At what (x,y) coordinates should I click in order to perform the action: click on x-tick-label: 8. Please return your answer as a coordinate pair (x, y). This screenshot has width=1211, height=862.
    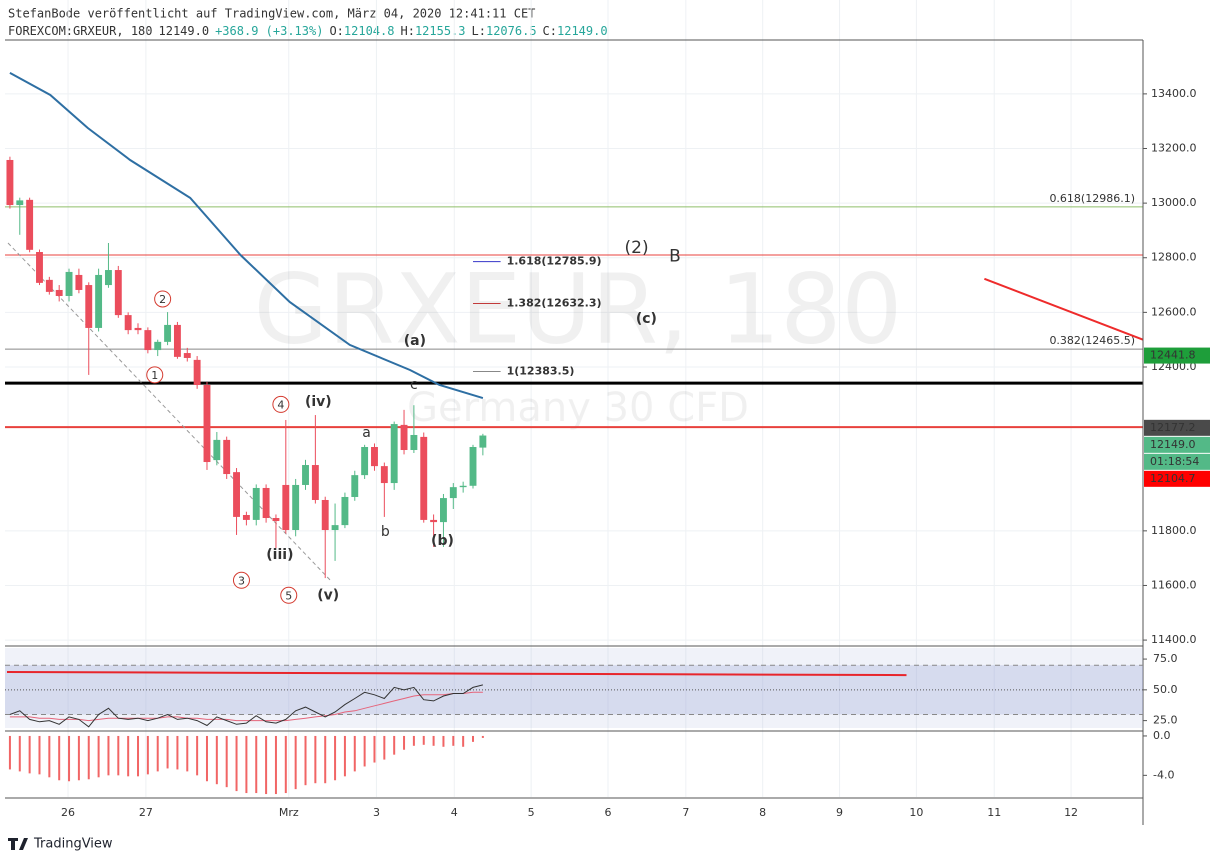
    Looking at the image, I should click on (762, 812).